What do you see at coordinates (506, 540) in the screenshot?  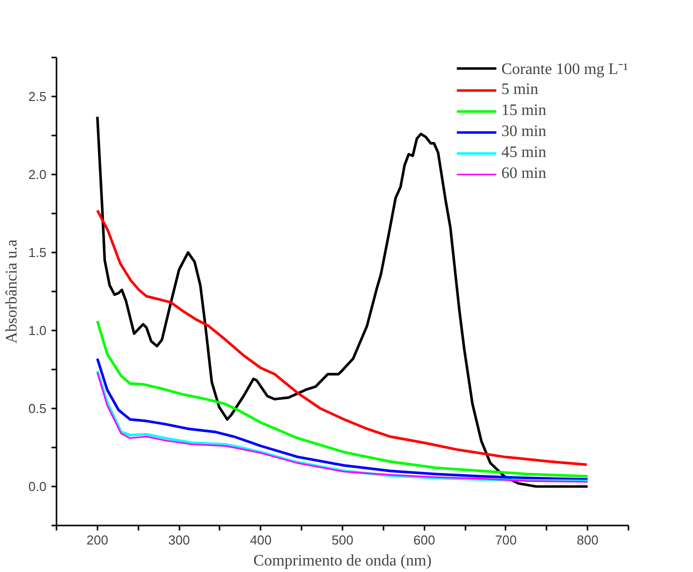 I see `x-tick-label: 700` at bounding box center [506, 540].